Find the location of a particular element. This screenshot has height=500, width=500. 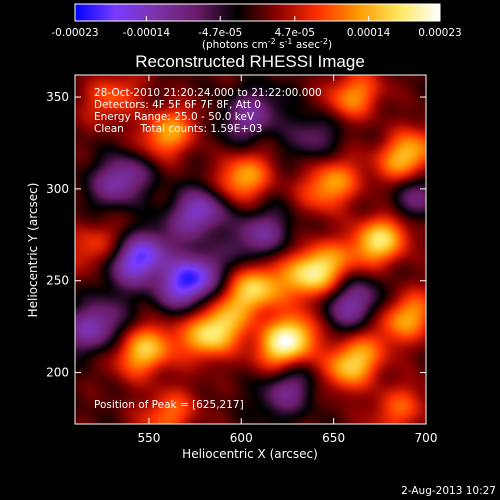

y-tick-label: 350 is located at coordinates (57, 97).